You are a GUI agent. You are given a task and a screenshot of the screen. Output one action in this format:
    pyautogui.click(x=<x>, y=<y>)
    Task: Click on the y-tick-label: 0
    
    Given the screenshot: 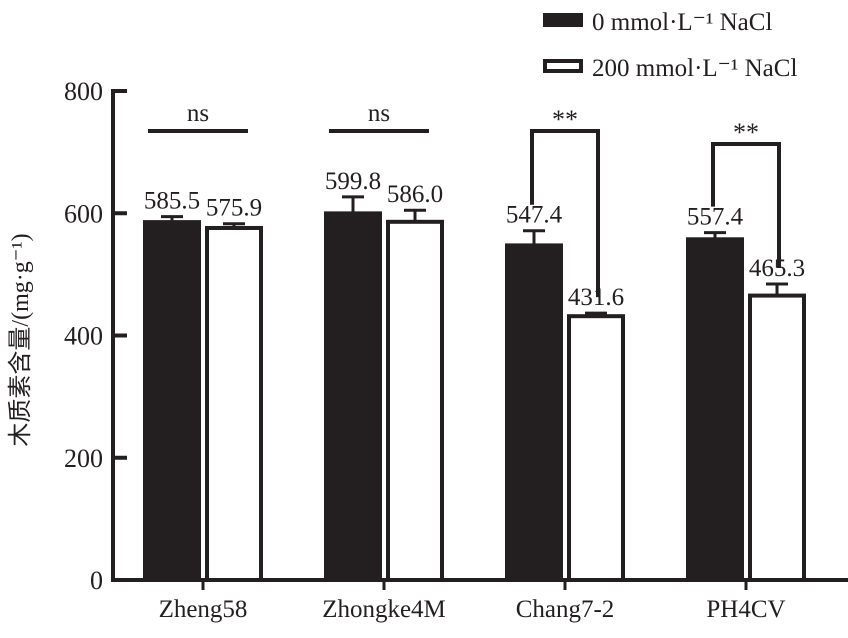 What is the action you would take?
    pyautogui.click(x=96, y=580)
    